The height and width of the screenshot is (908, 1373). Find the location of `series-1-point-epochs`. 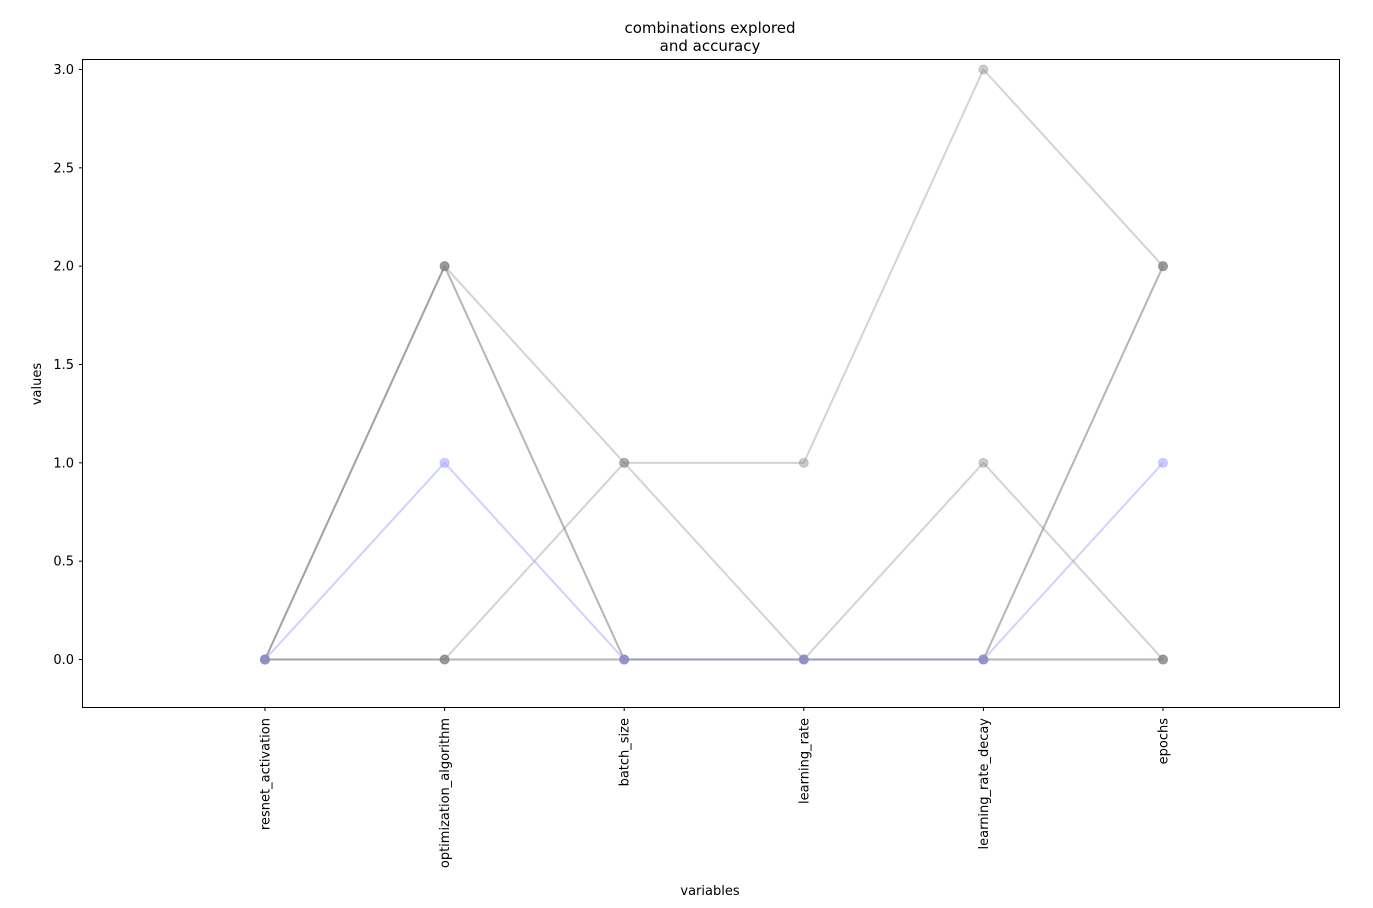

series-1-point-epochs is located at coordinates (1163, 659).